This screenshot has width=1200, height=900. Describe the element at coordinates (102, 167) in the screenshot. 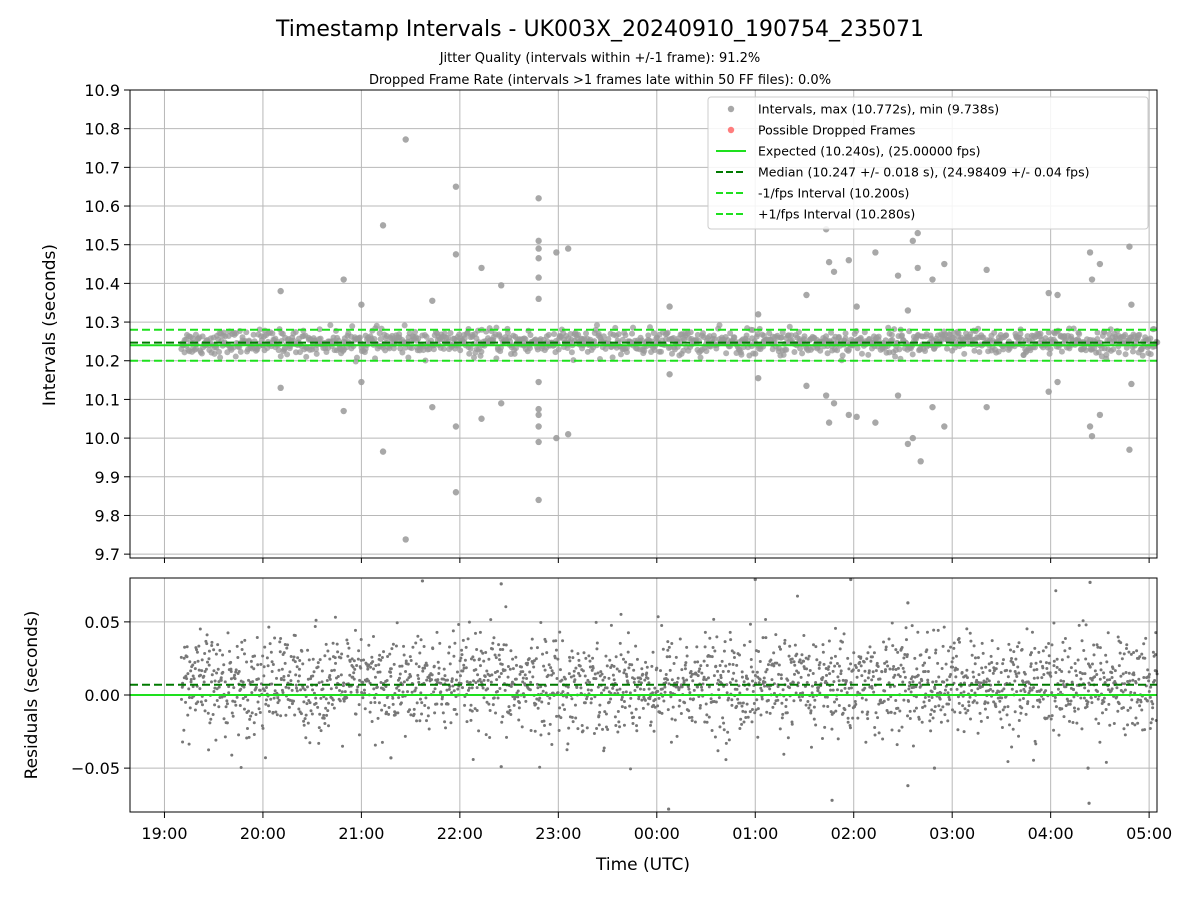

I see `top-y-tick-label: 10.7` at that location.